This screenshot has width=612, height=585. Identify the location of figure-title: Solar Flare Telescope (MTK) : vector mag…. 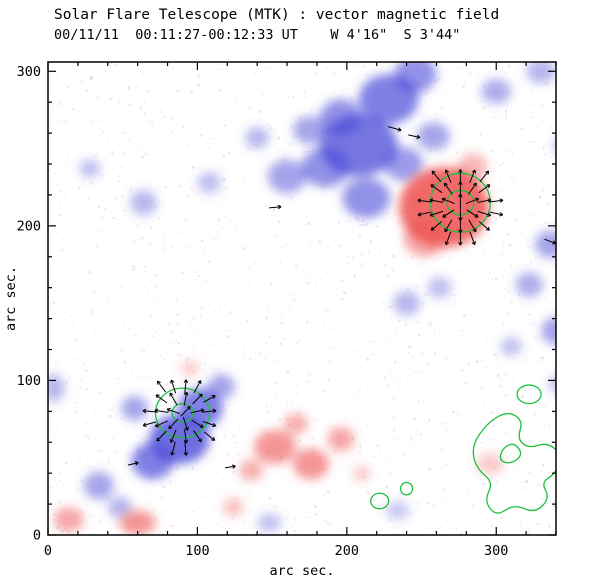
(277, 15).